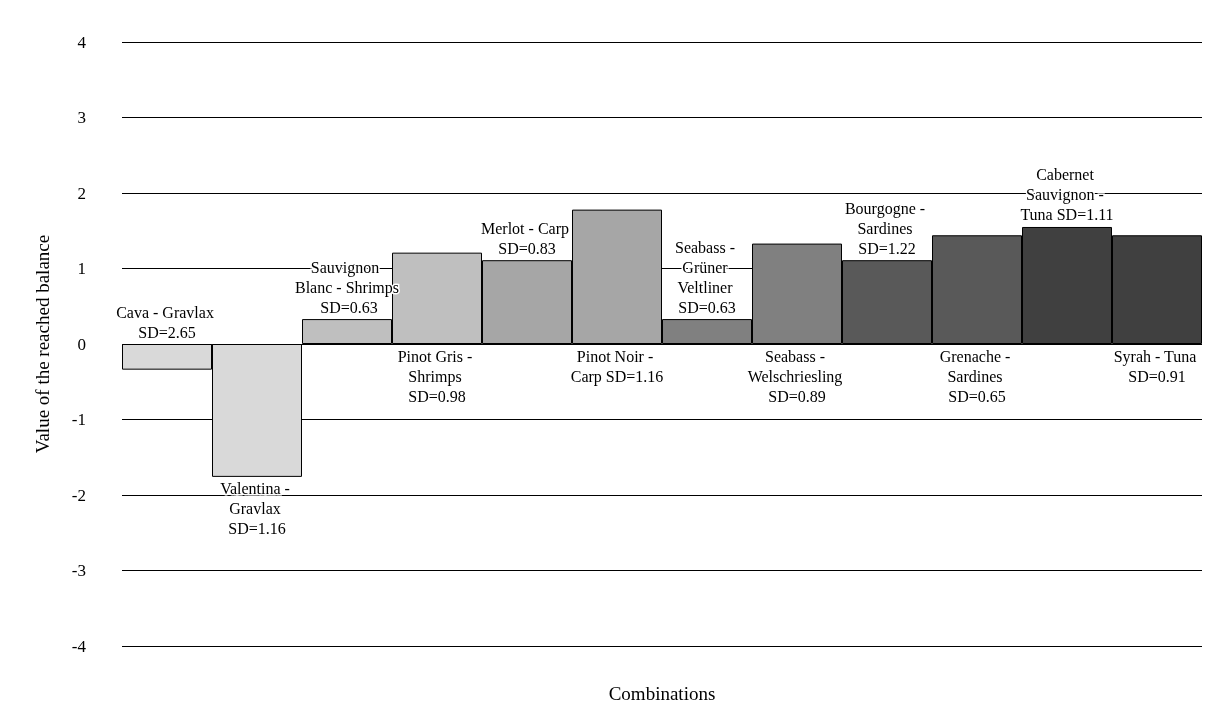  What do you see at coordinates (78, 419) in the screenshot?
I see `y-tick-label: -1` at bounding box center [78, 419].